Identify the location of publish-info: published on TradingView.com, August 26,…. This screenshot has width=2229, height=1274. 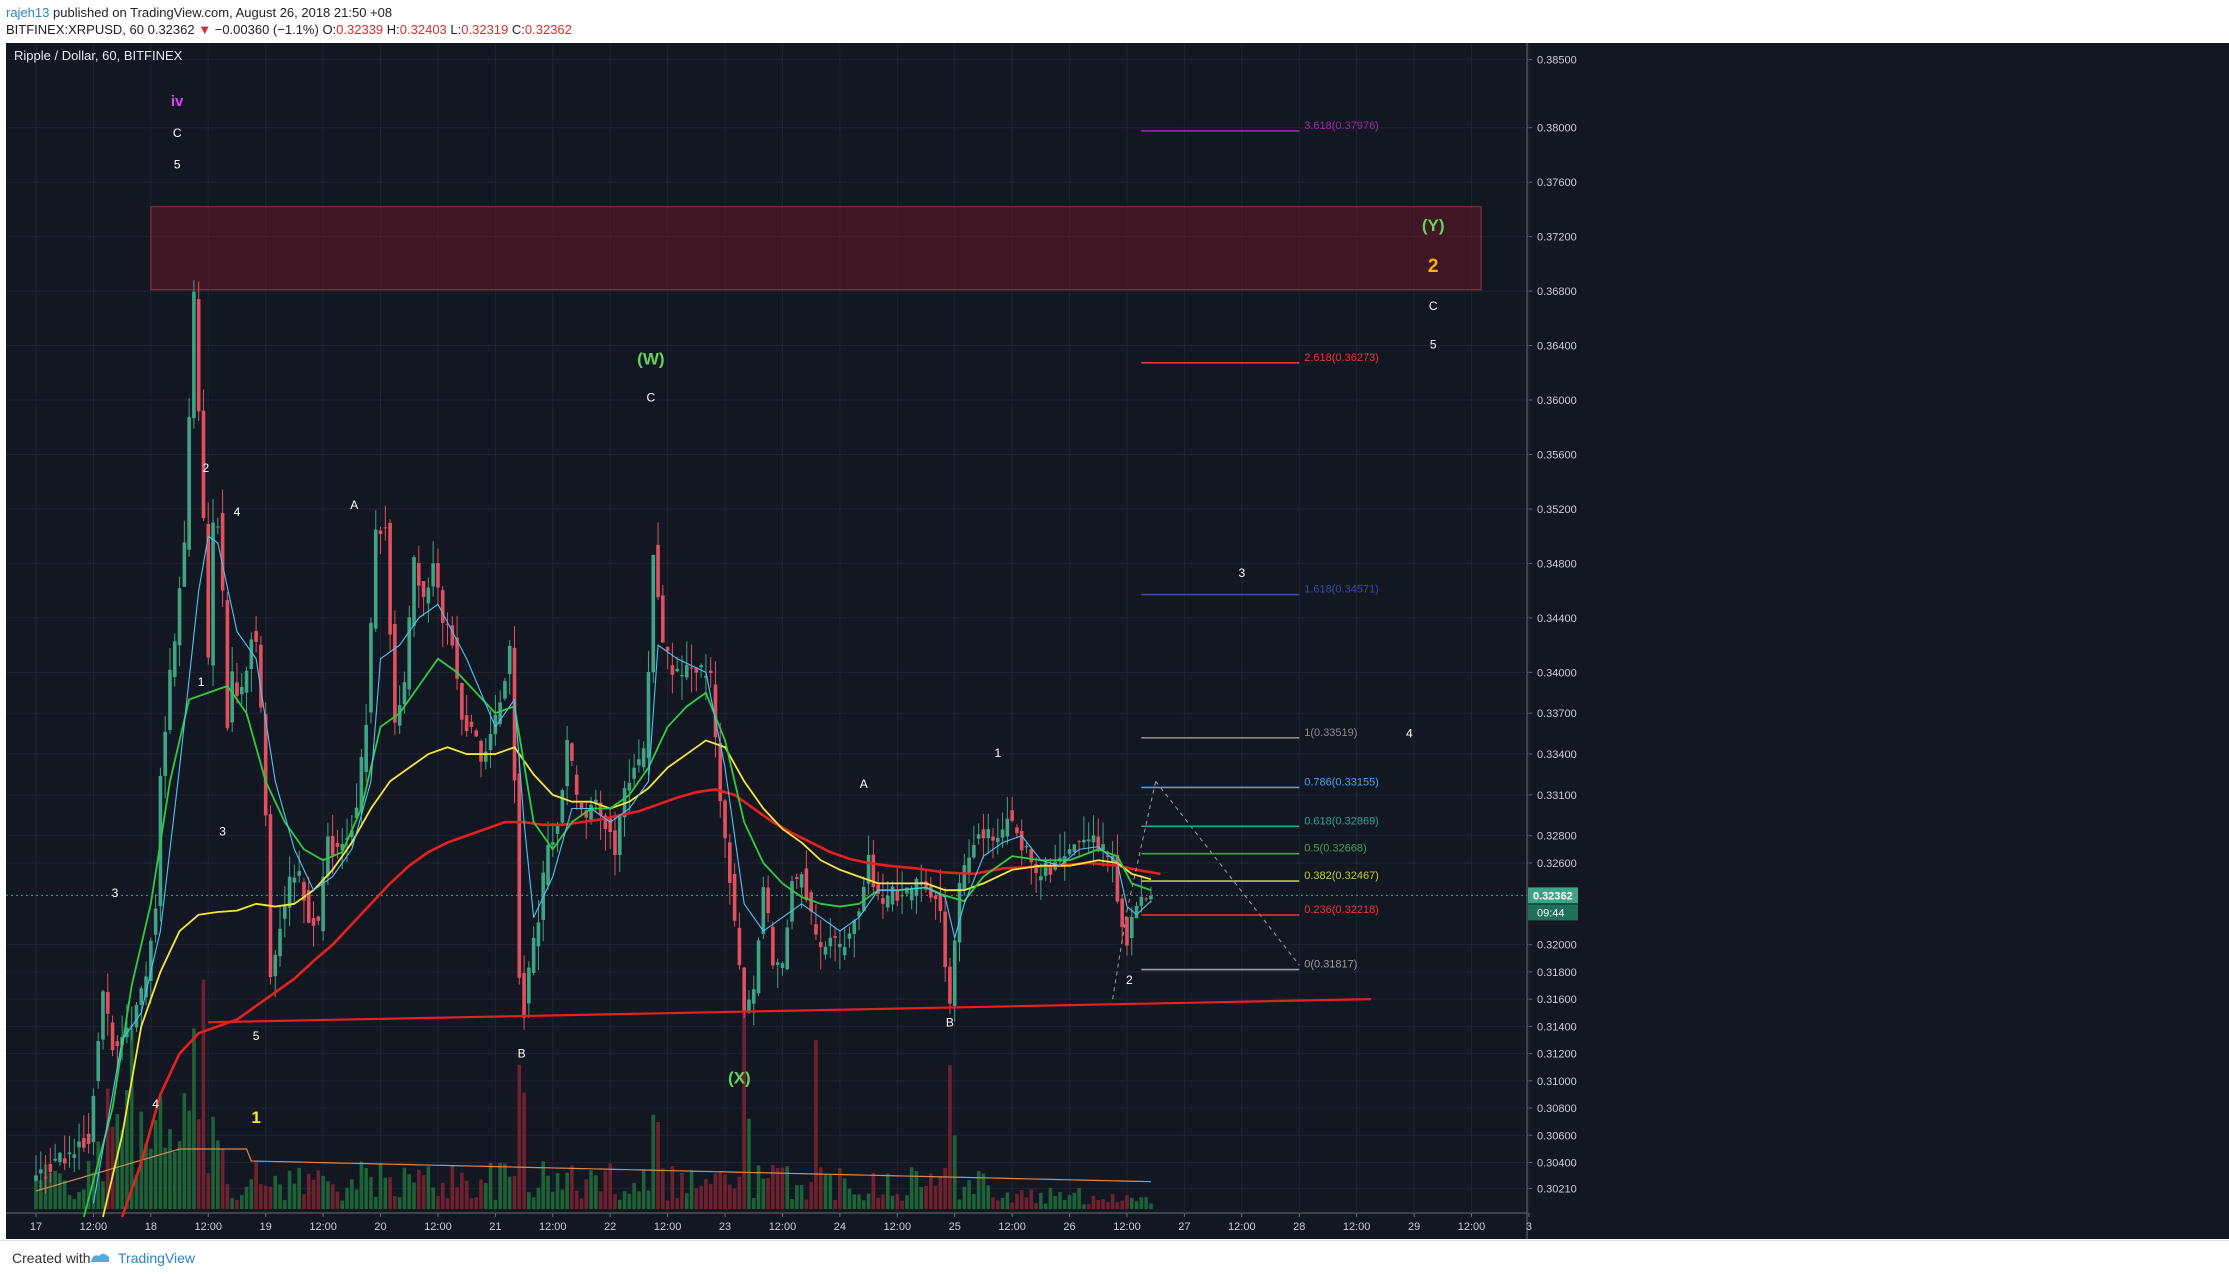
(223, 12).